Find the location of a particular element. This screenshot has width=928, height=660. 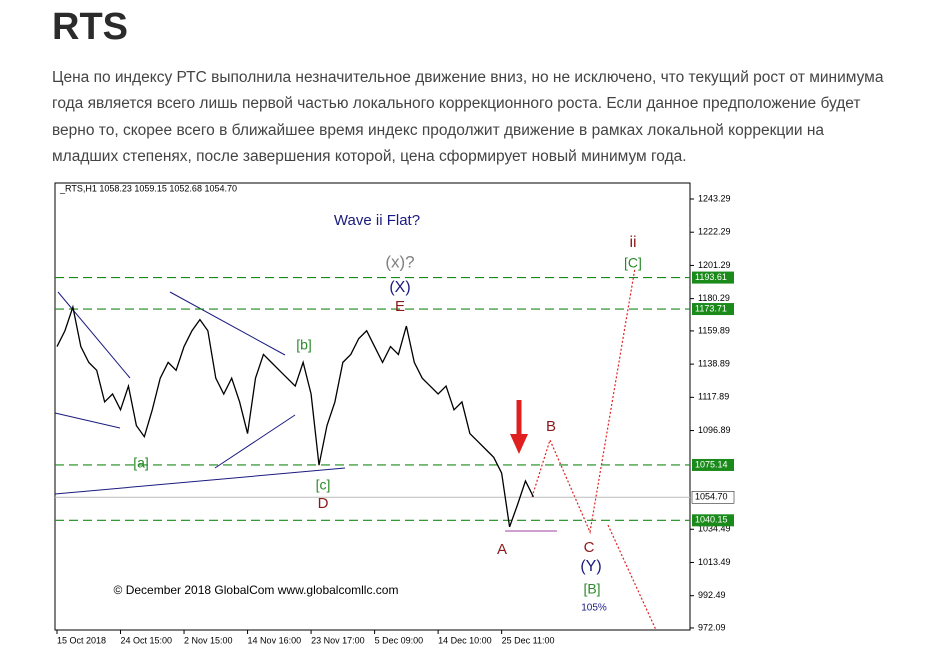

y-tick-label: 1013.49 is located at coordinates (714, 562).